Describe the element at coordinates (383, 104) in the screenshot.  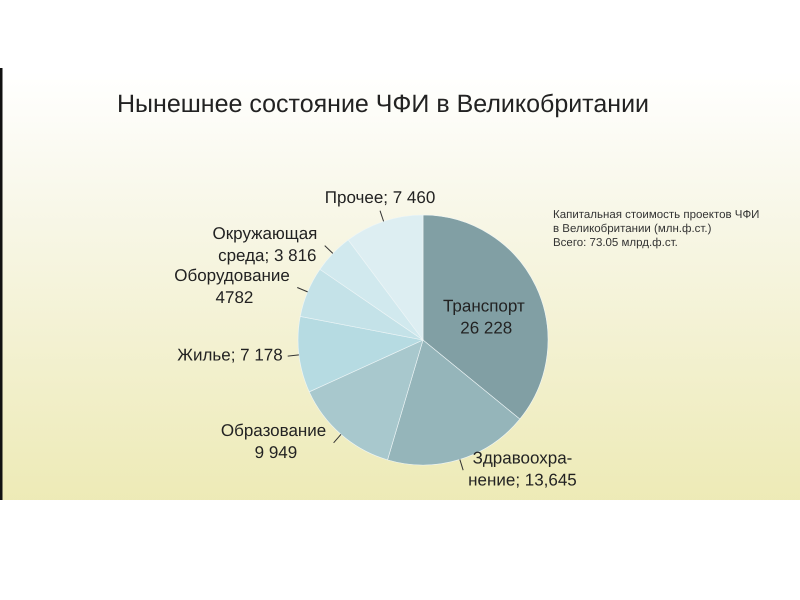
I see `chart-title: Нынешнее состояние ЧФИ в Великобритании` at that location.